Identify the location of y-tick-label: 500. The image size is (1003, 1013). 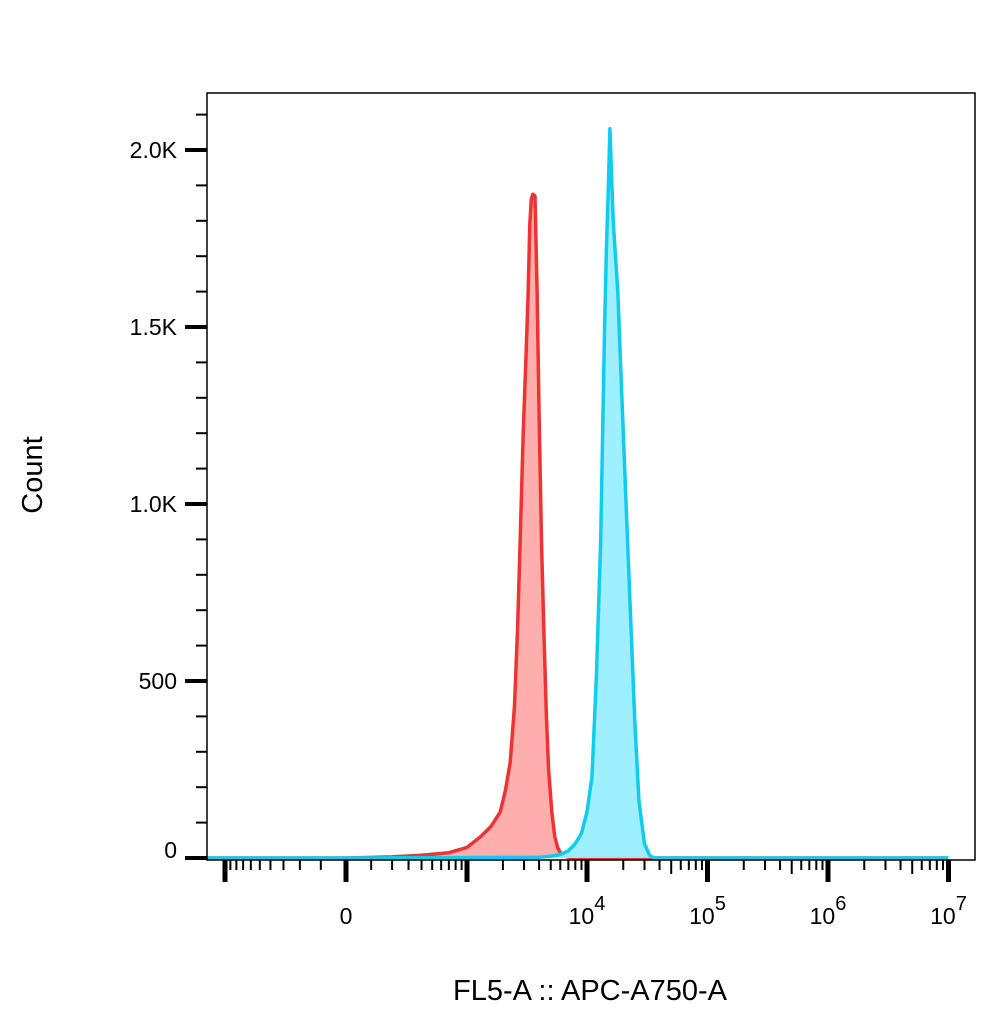
(158, 681).